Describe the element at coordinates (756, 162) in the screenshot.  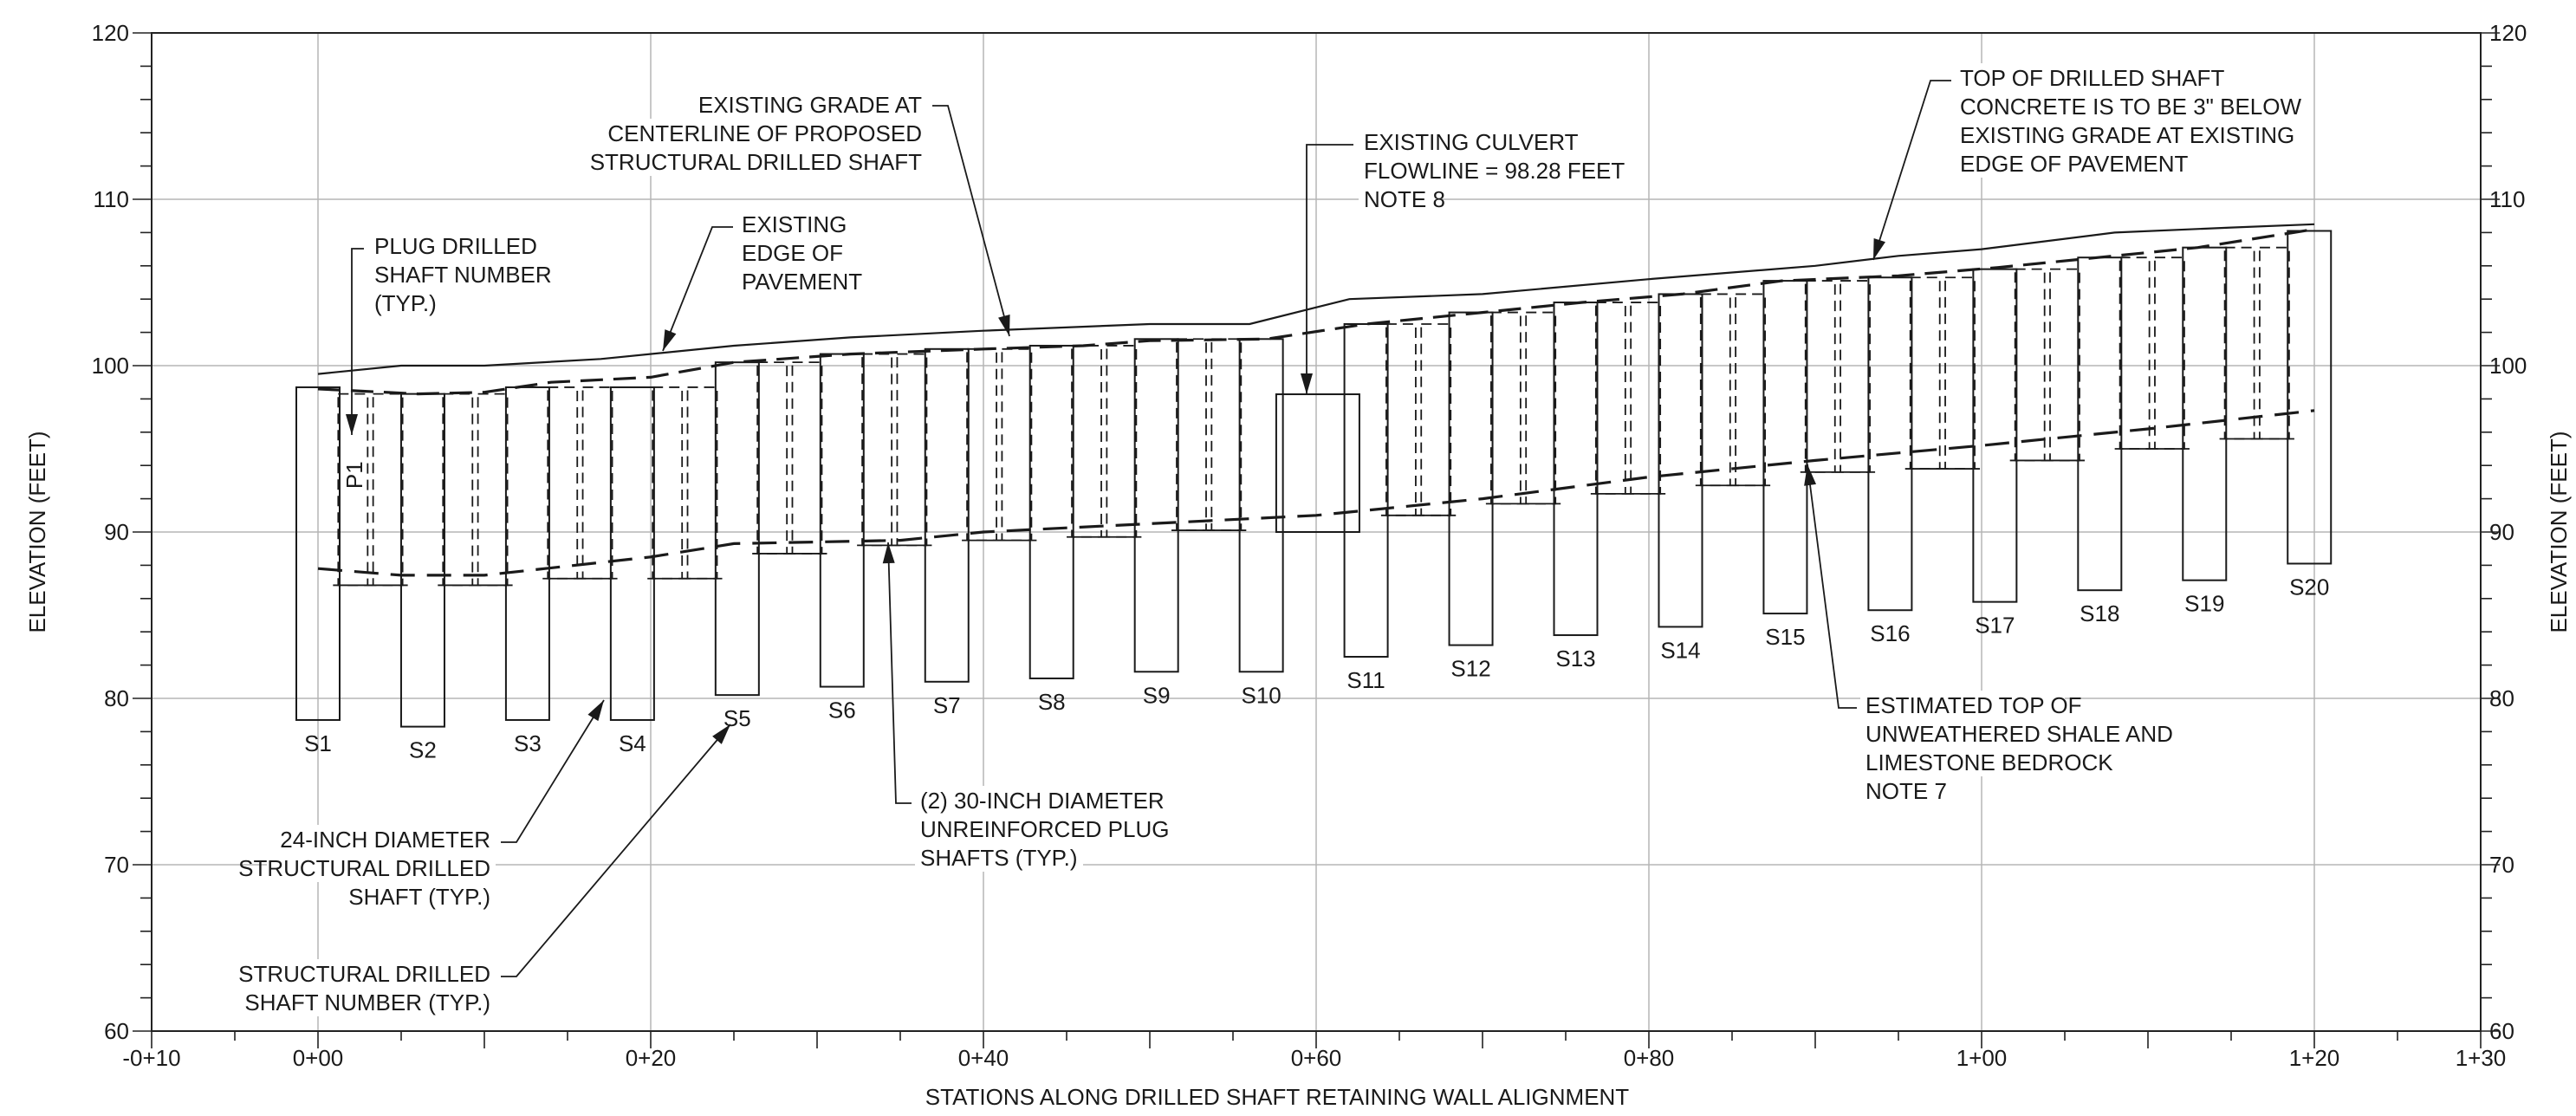
I see `note-grade-line: STRUCTURAL DRILLED SHAFT` at that location.